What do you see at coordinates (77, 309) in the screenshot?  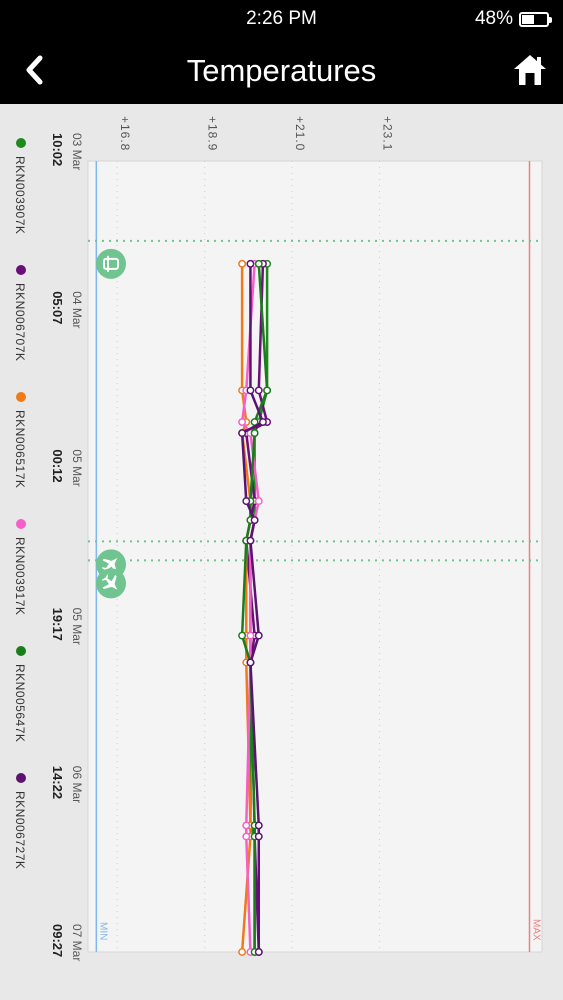 I see `x-tick-date: 04 Mar` at bounding box center [77, 309].